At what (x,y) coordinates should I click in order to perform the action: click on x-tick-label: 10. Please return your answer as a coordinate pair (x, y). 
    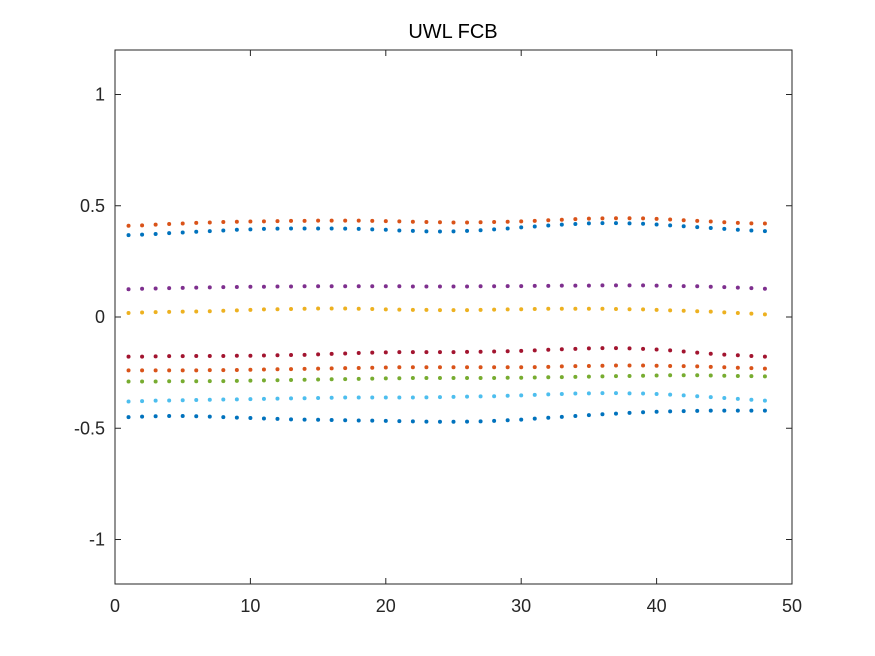
    Looking at the image, I should click on (250, 606).